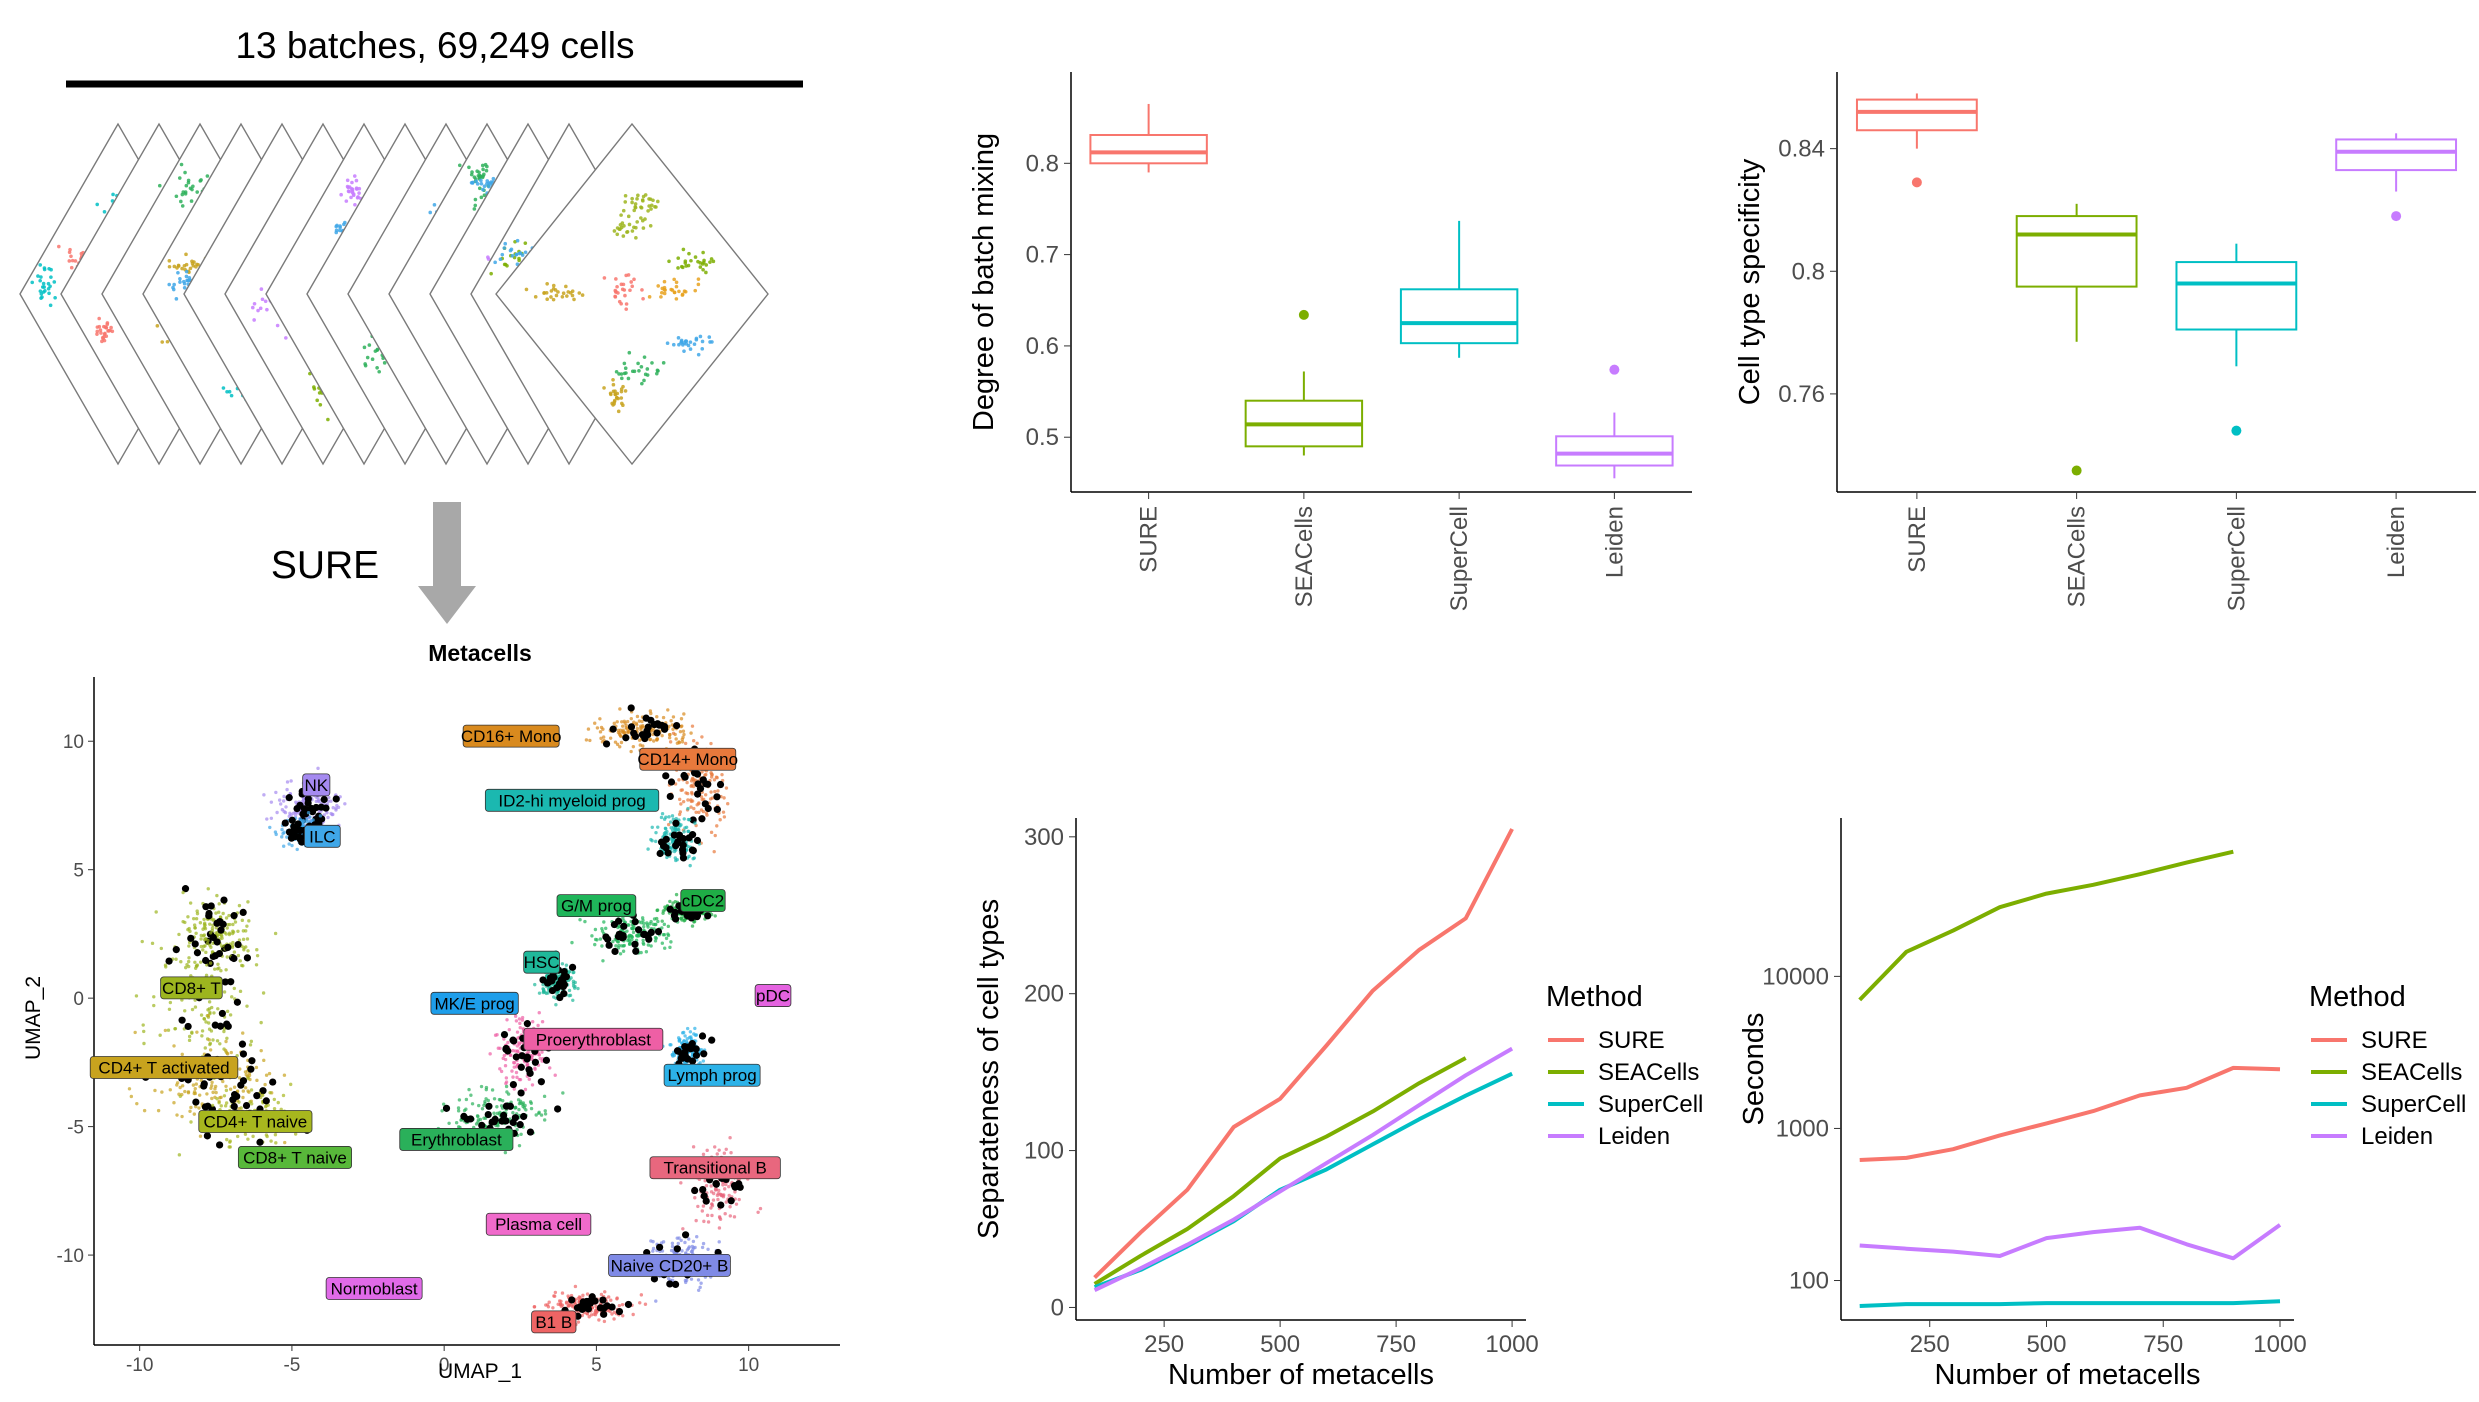  I want to click on umap-x-tick-label: 0, so click(444, 1365).